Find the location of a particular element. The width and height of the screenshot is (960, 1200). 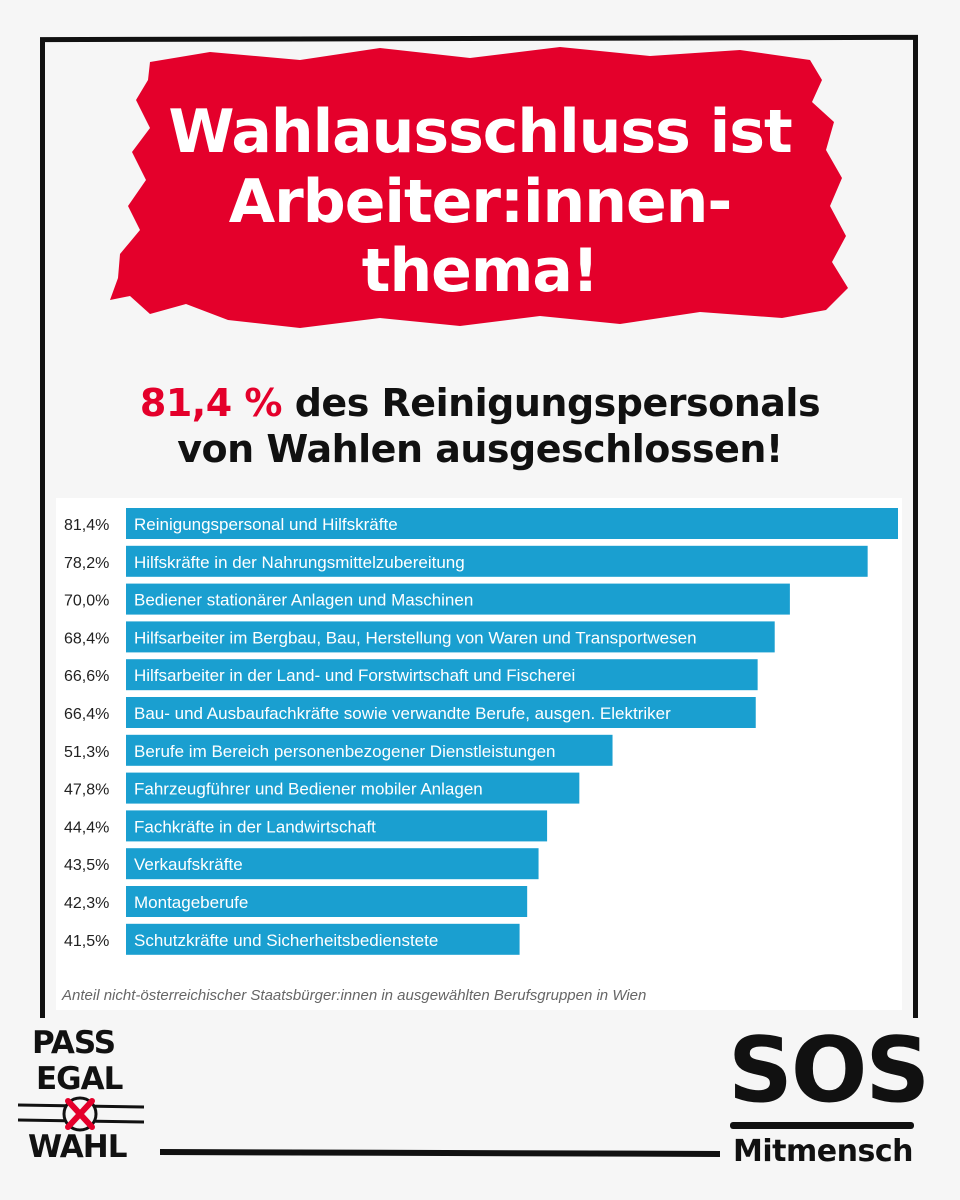

frame-bottom is located at coordinates (440, 1153).